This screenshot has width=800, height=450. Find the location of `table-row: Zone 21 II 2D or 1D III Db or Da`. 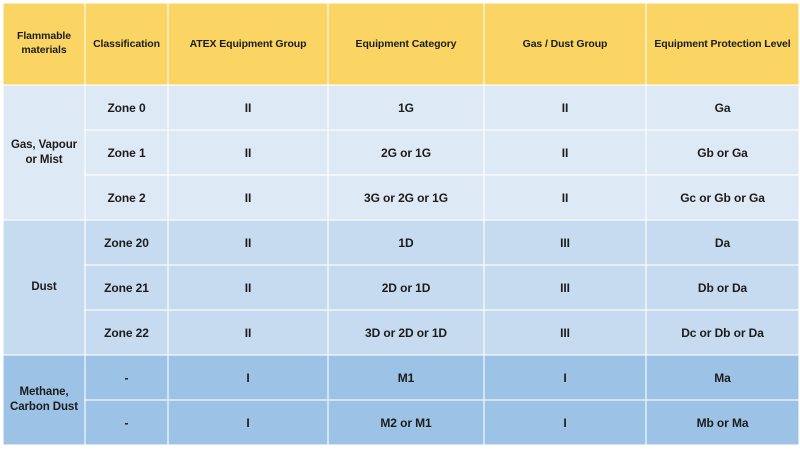

table-row: Zone 21 II 2D or 1D III Db or Da is located at coordinates (401, 287).